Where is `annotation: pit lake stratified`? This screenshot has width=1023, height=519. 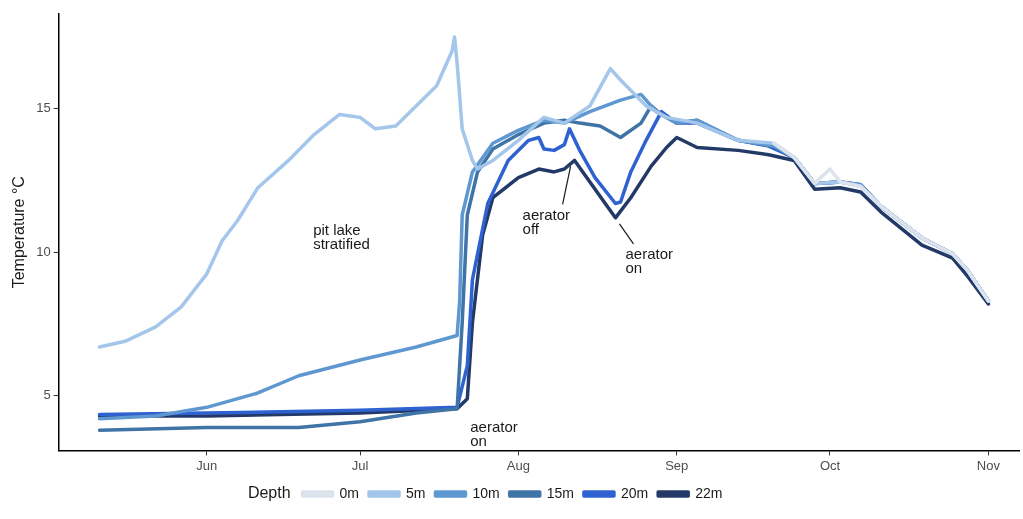
annotation: pit lake stratified is located at coordinates (341, 237).